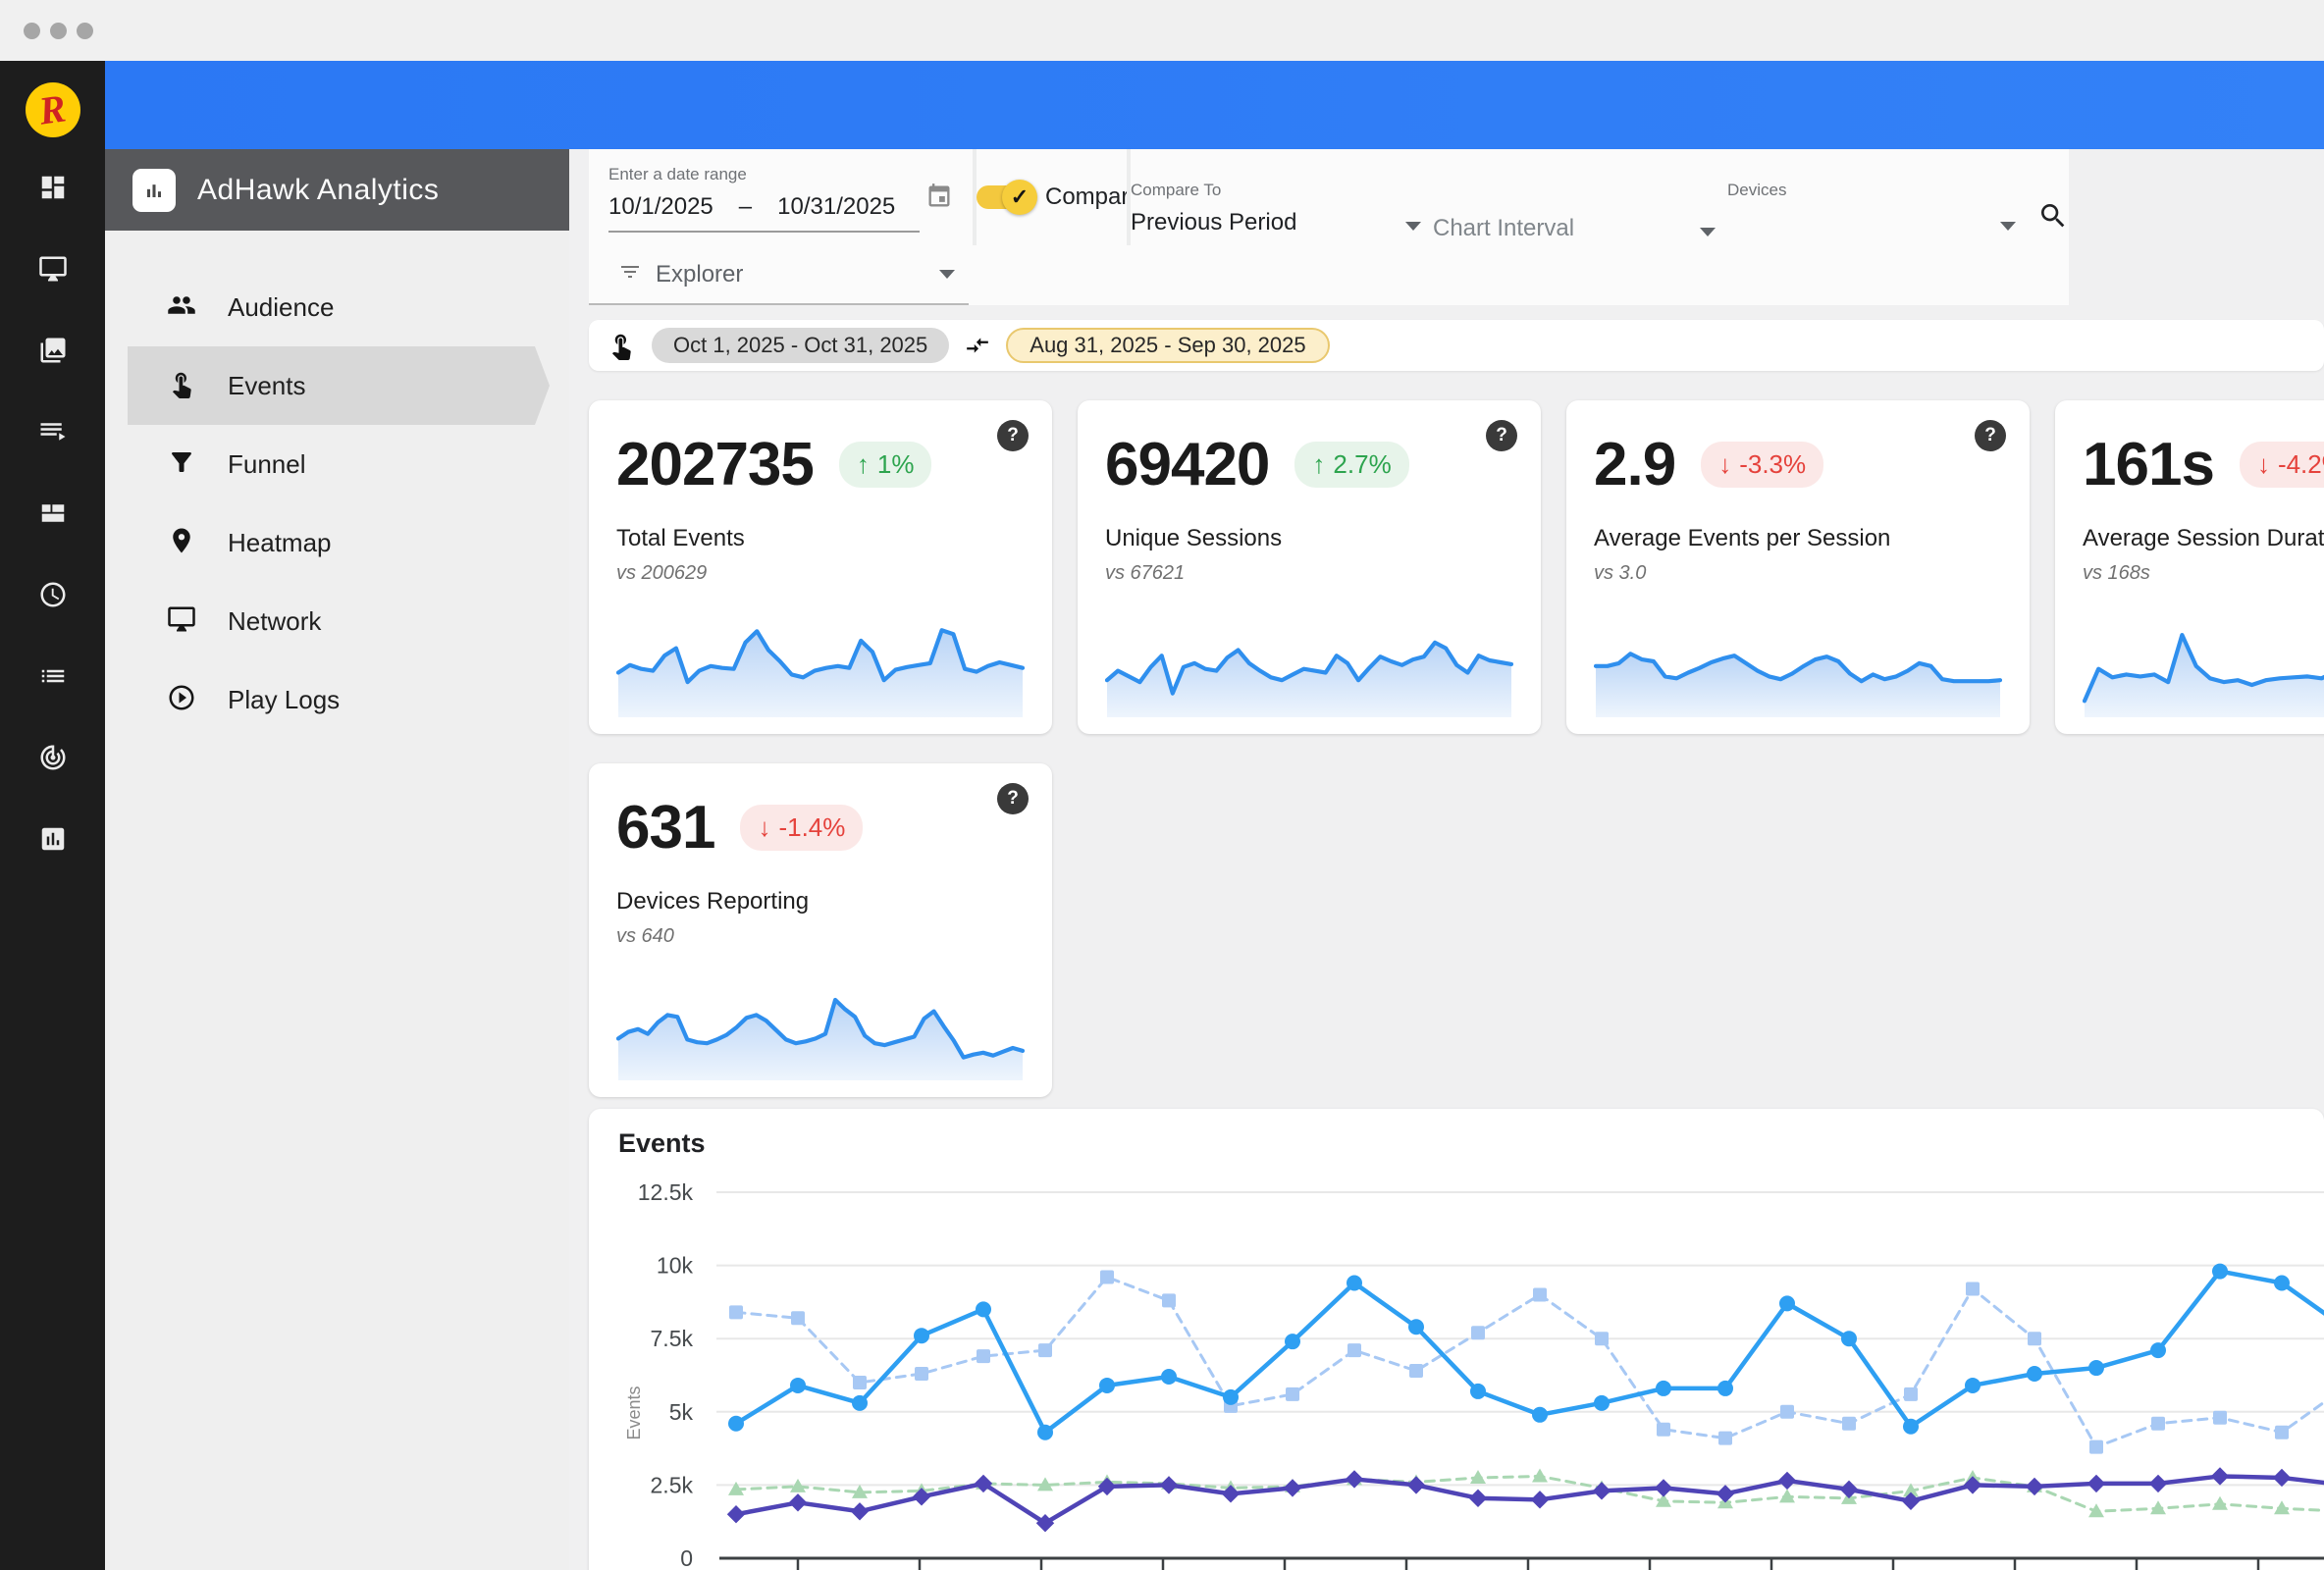  I want to click on delta-badge: ↓-4.2%, so click(2282, 465).